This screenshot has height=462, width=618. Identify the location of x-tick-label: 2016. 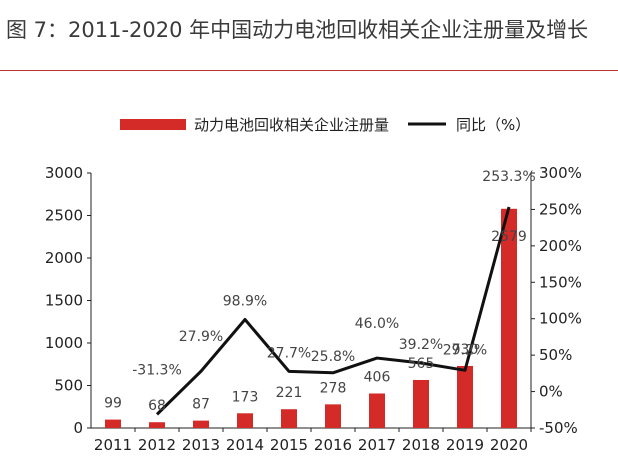
(333, 445).